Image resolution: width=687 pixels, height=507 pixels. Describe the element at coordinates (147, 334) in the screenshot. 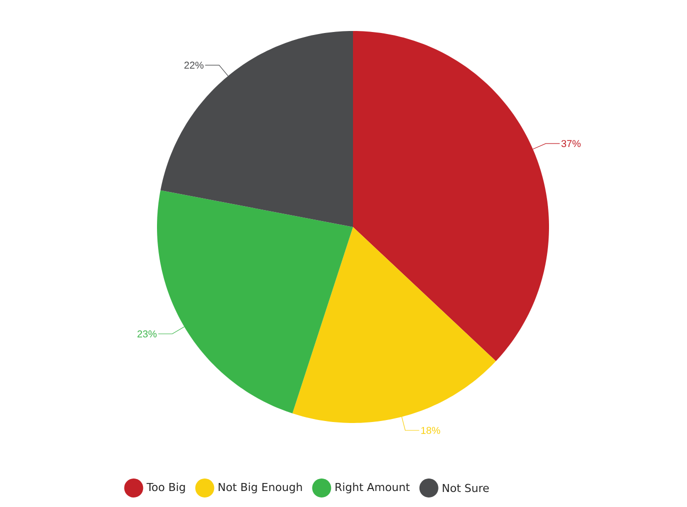

I see `data-label: 23%` at that location.